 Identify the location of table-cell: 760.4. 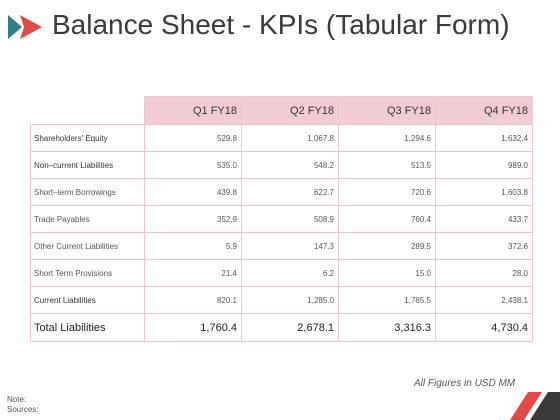
(387, 219).